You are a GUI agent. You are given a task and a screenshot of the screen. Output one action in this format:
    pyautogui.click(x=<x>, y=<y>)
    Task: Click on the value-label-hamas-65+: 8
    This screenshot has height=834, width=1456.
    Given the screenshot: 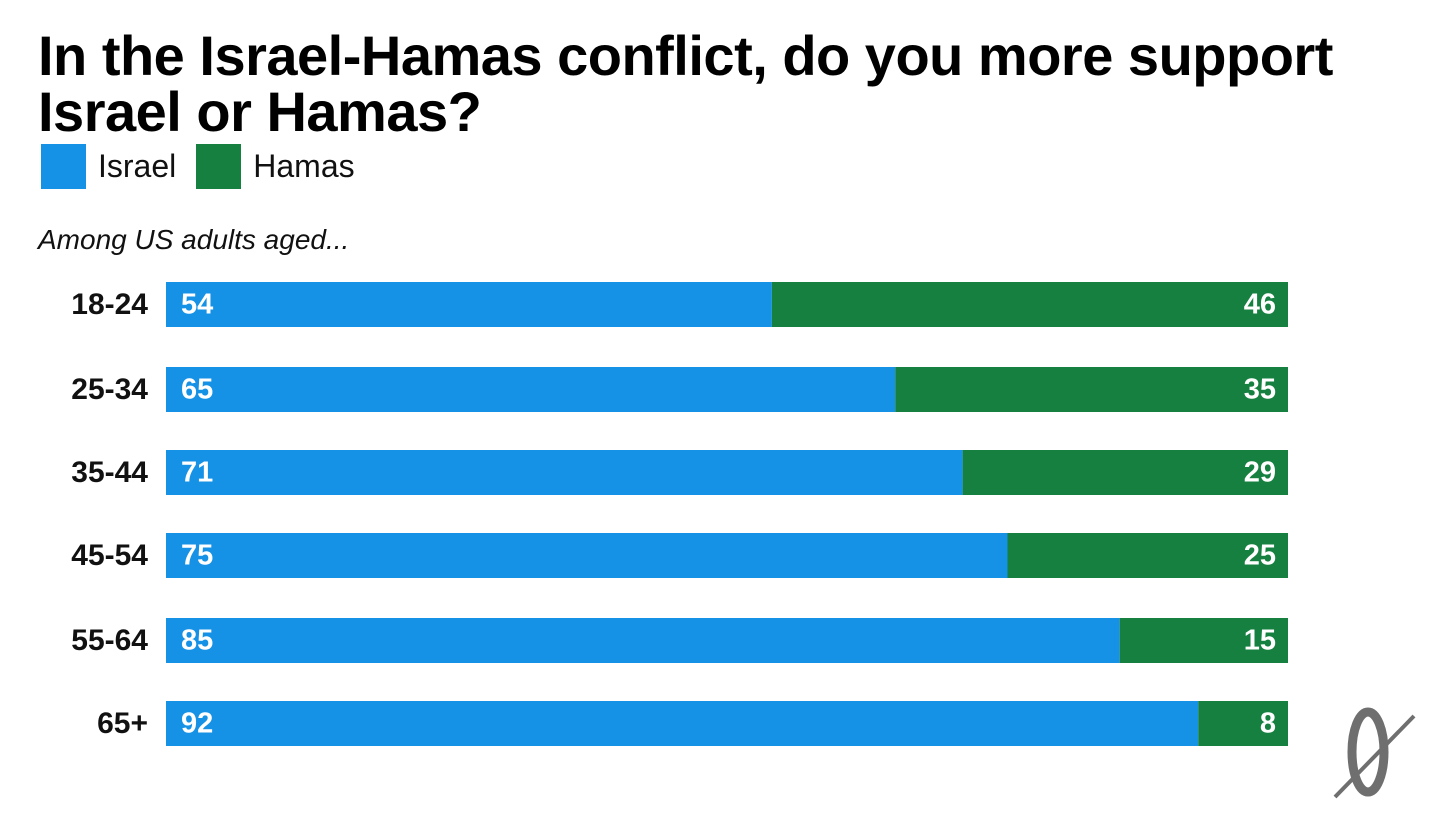 What is the action you would take?
    pyautogui.click(x=1268, y=724)
    